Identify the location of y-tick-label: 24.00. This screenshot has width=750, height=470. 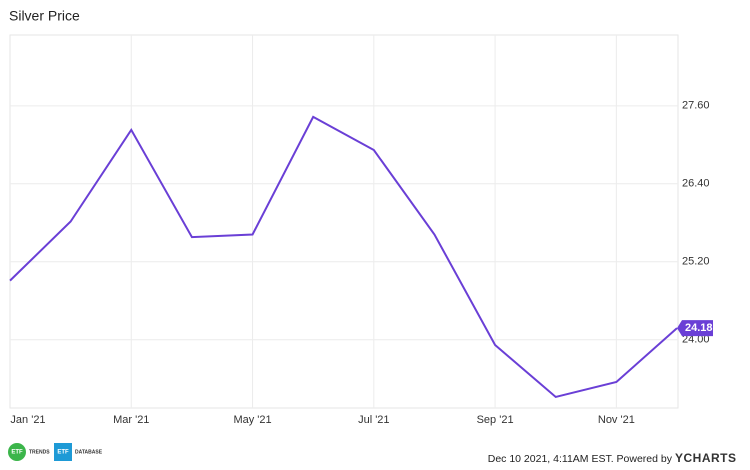
(696, 340).